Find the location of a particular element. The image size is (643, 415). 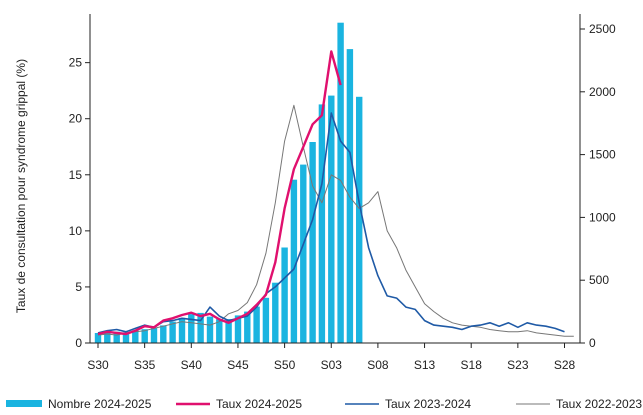

bar-S37 is located at coordinates (163, 334).